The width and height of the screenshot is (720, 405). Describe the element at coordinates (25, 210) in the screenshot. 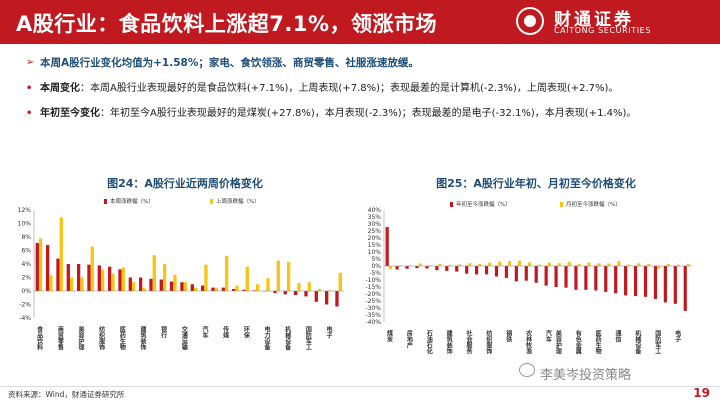

I see `y-tick-label: 12%` at that location.